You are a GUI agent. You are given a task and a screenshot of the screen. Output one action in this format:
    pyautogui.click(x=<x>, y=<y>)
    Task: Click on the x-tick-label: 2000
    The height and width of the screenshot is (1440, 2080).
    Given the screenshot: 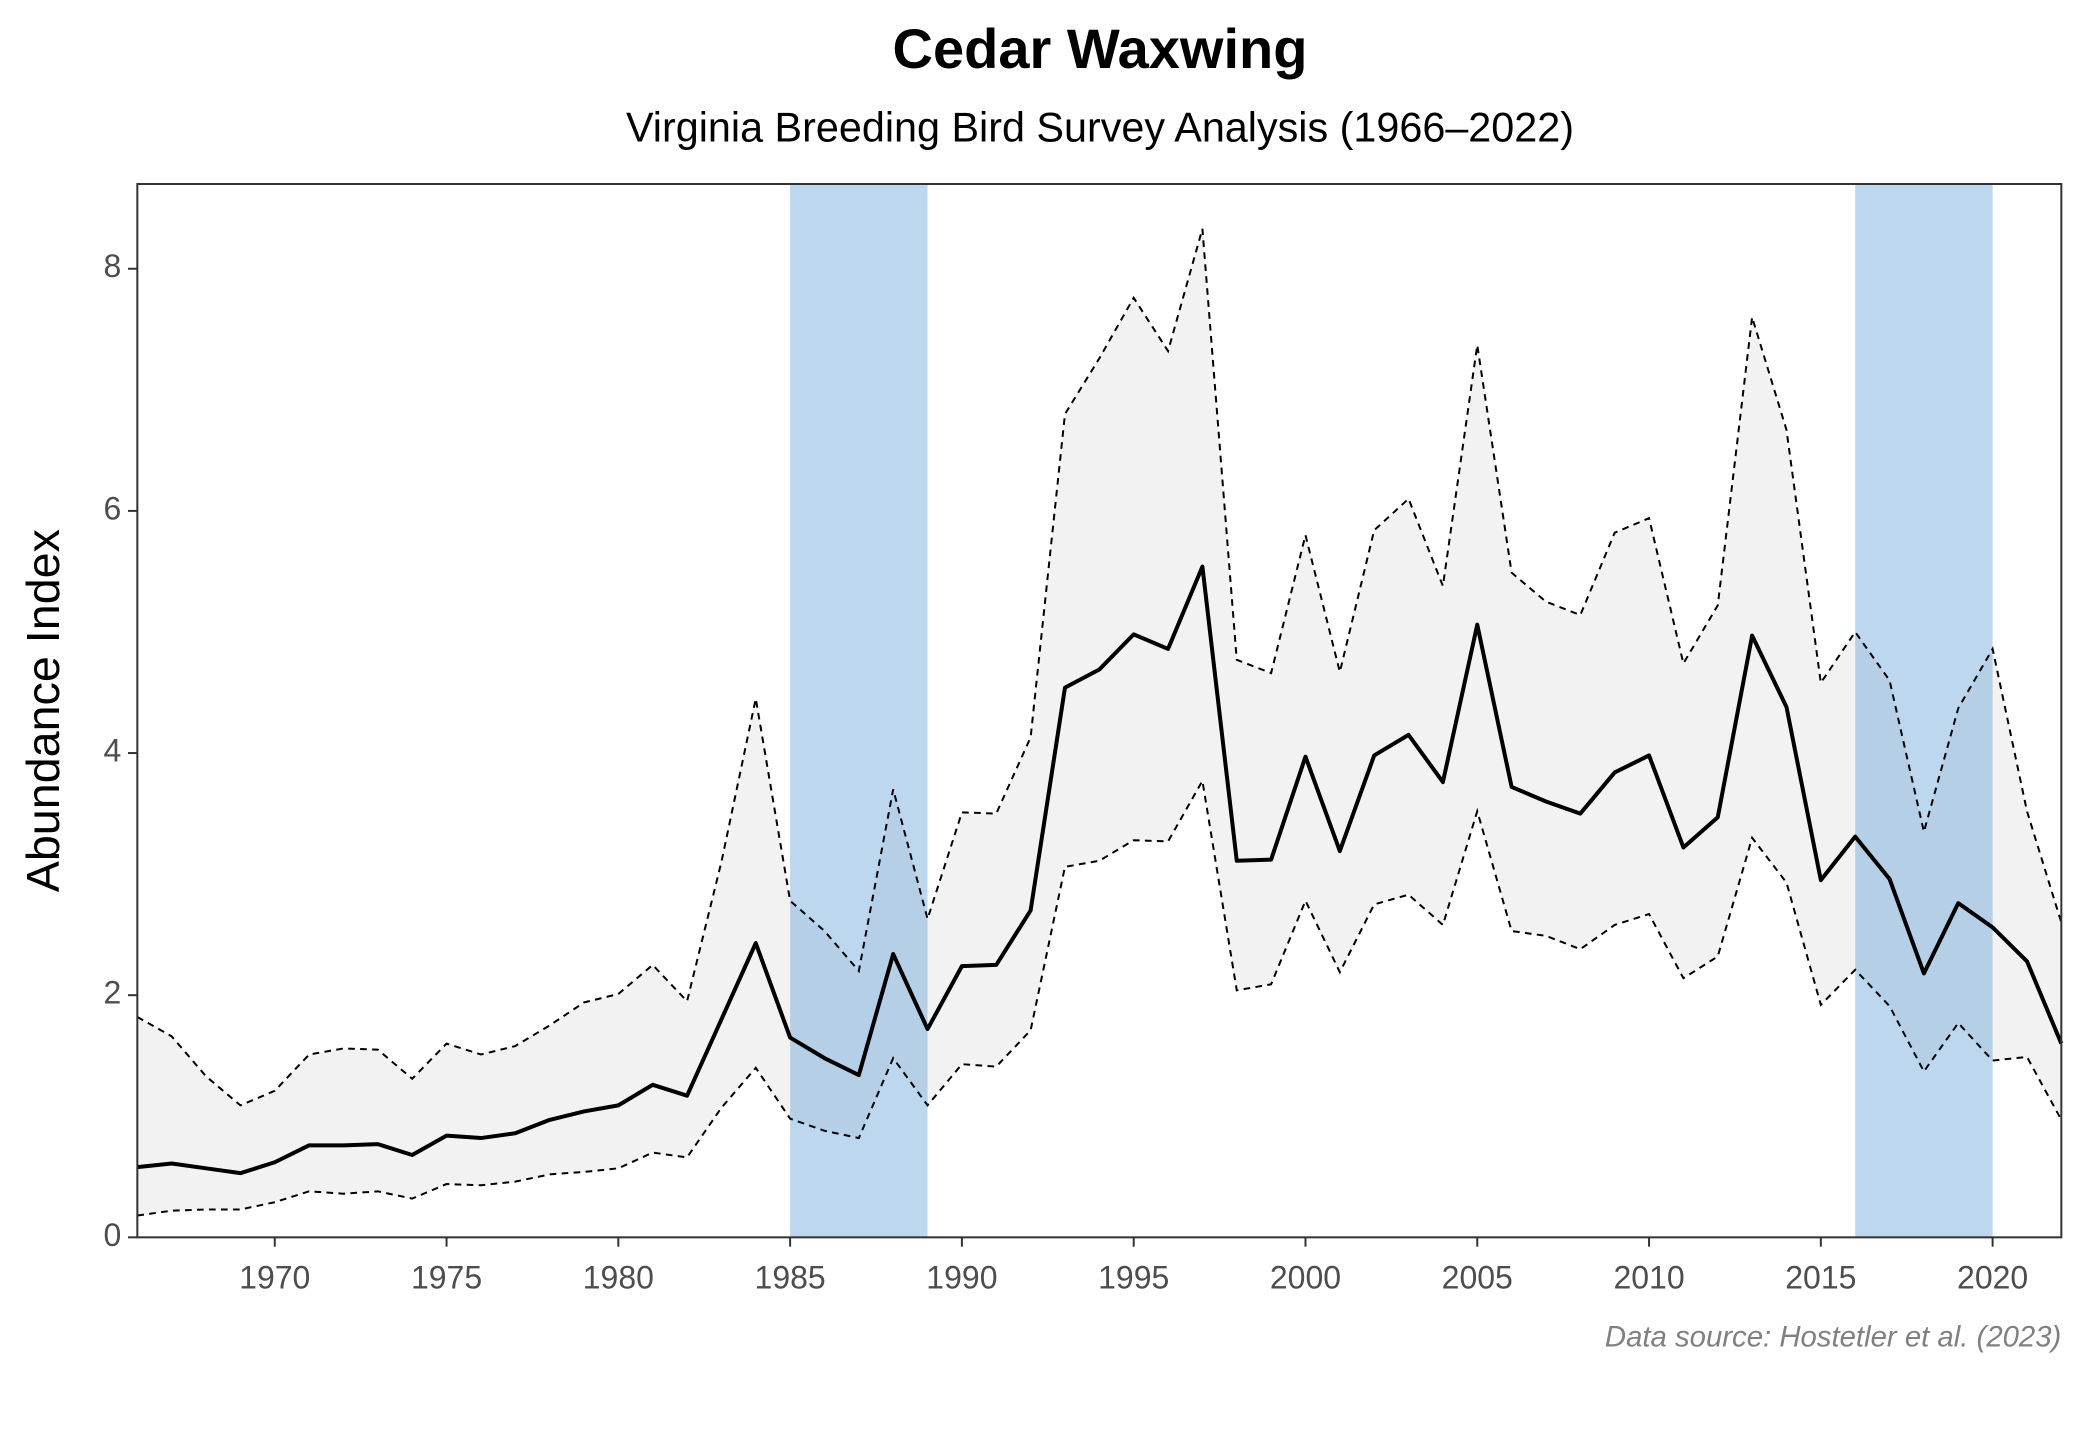 What is the action you would take?
    pyautogui.click(x=1305, y=1277)
    